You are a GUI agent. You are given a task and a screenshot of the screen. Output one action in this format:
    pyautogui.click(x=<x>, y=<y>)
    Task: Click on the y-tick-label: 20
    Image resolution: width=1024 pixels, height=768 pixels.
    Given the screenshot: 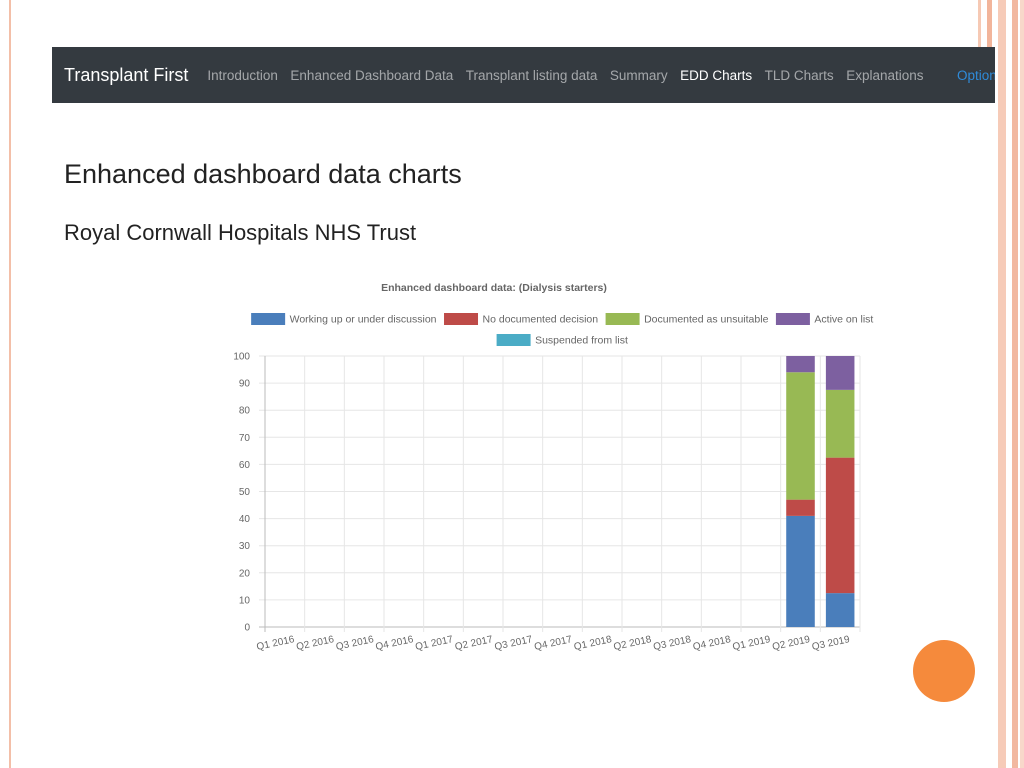 What is the action you would take?
    pyautogui.click(x=245, y=573)
    